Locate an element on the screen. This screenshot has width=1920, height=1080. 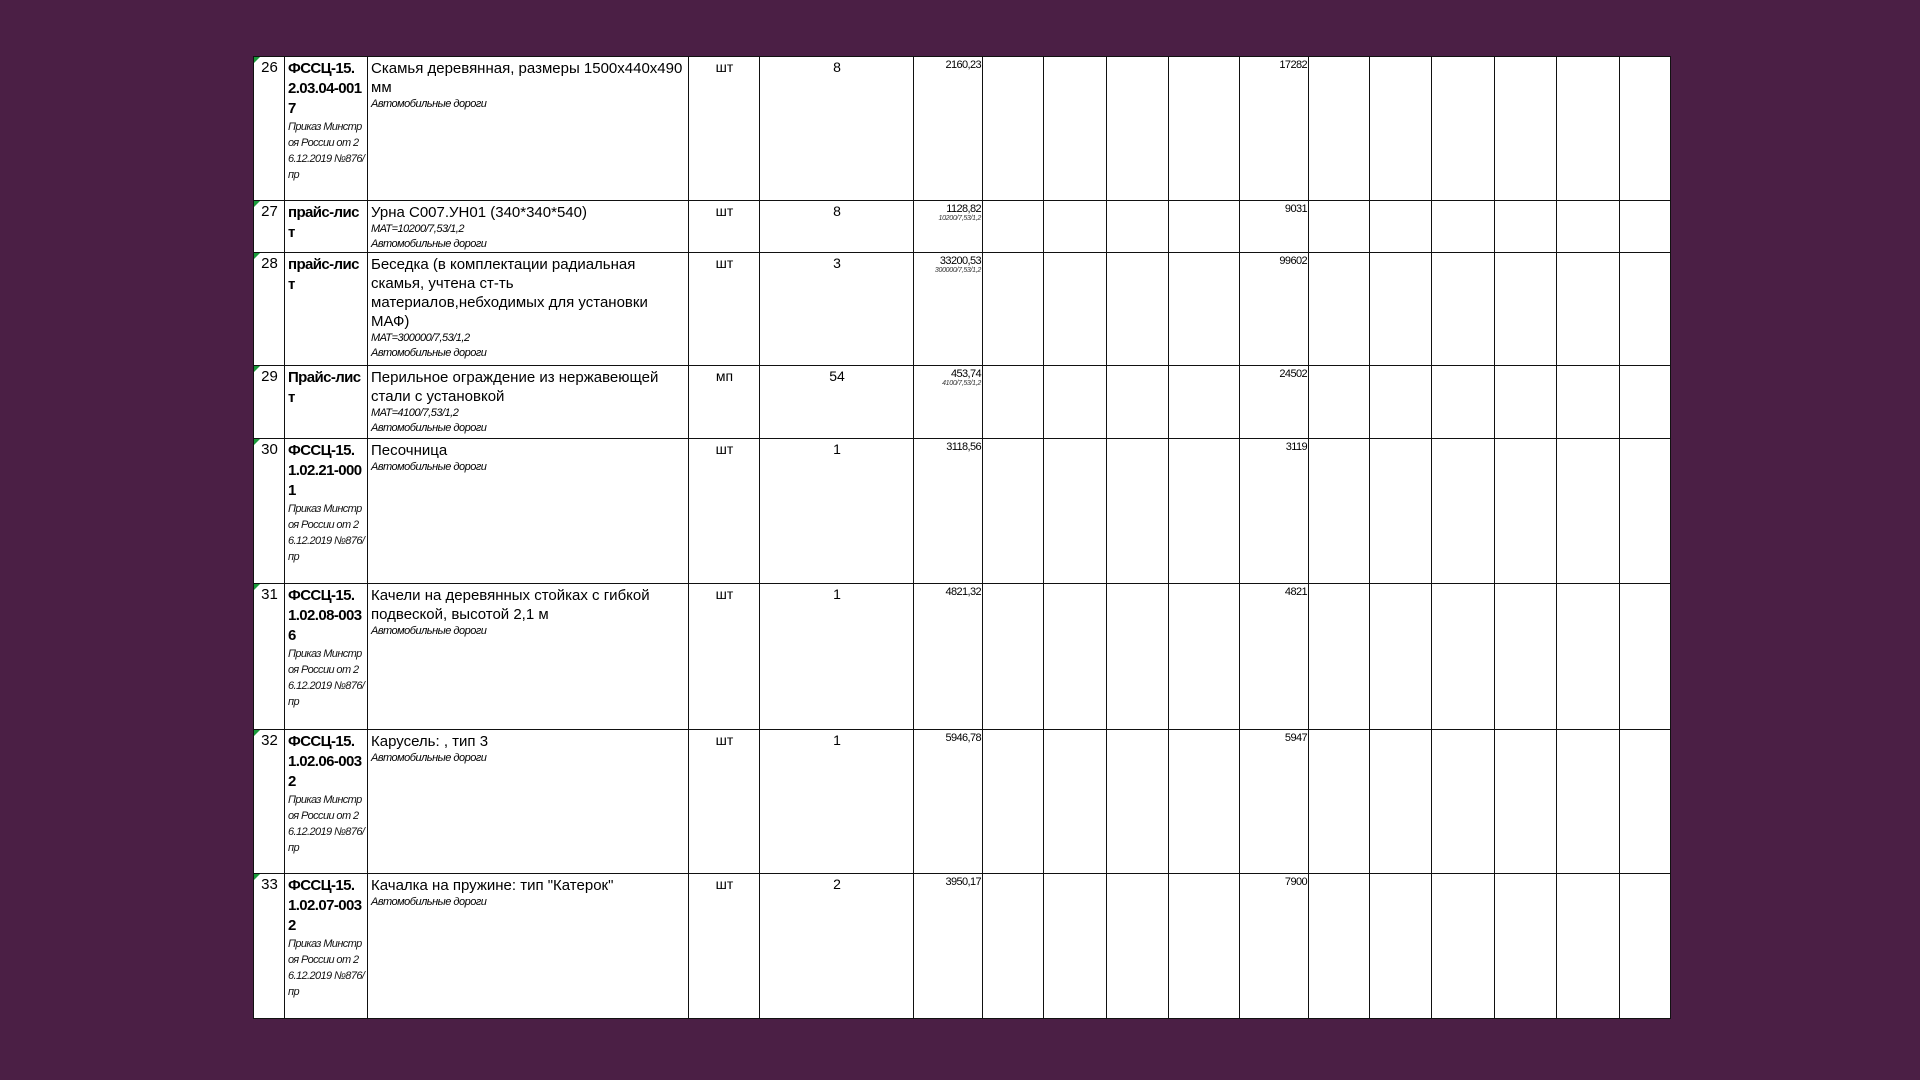
total-cell: 17282 is located at coordinates (1274, 128).